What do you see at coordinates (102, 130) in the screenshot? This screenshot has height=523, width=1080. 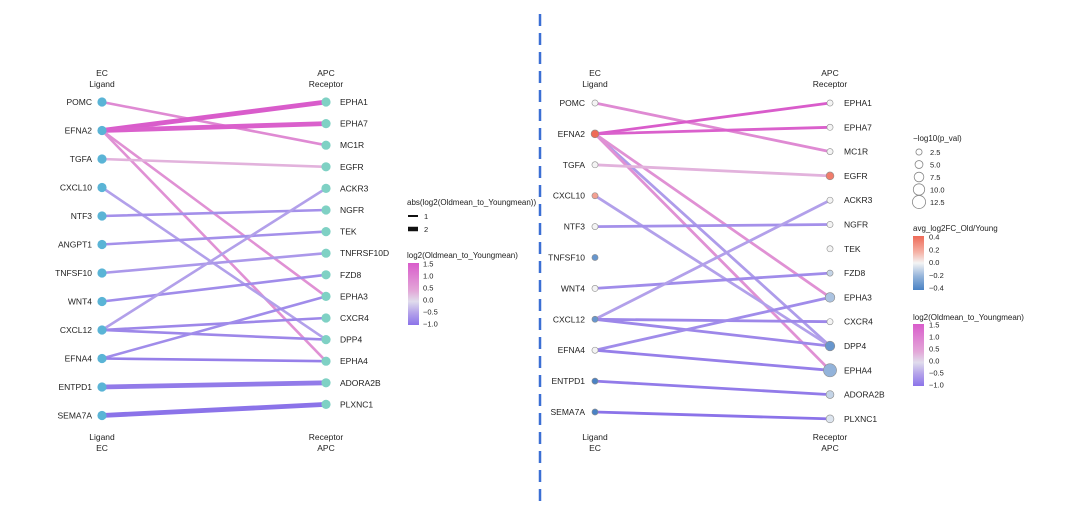 I see `ligand-node-EFNA2` at bounding box center [102, 130].